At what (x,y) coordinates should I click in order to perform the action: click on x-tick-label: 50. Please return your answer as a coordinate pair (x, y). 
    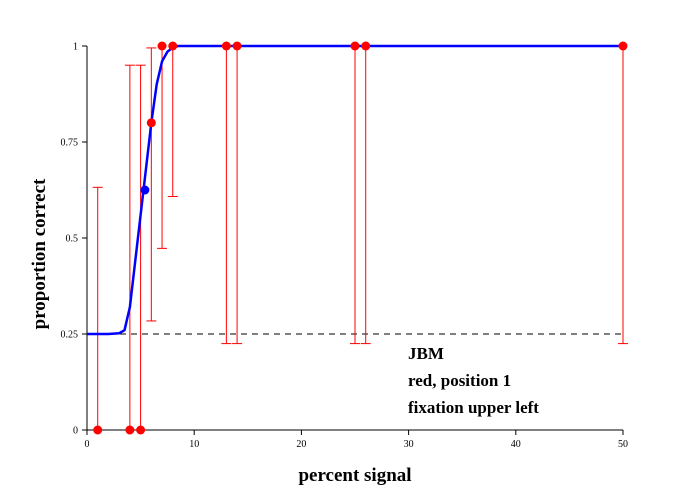
    Looking at the image, I should click on (623, 444).